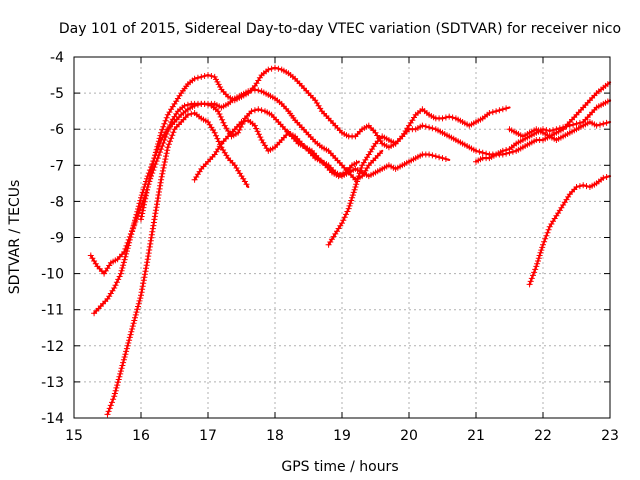 The image size is (640, 480). Describe the element at coordinates (52, 383) in the screenshot. I see `y-tick-label: -13` at that location.